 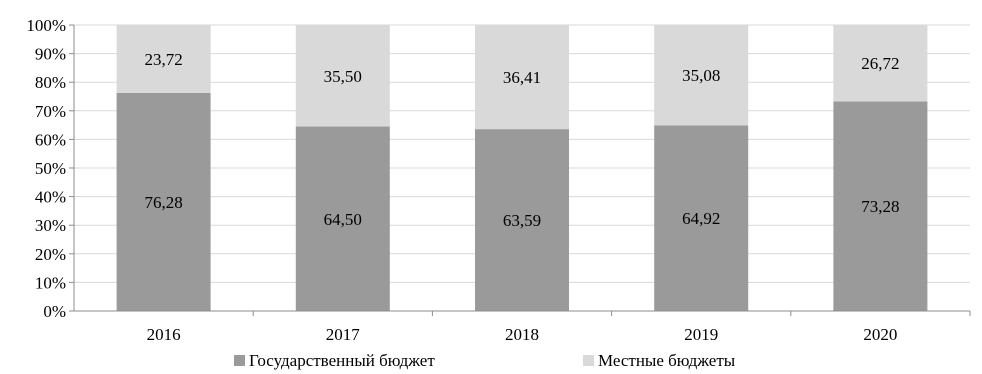 I want to click on data-label: 23,72, so click(x=163, y=59).